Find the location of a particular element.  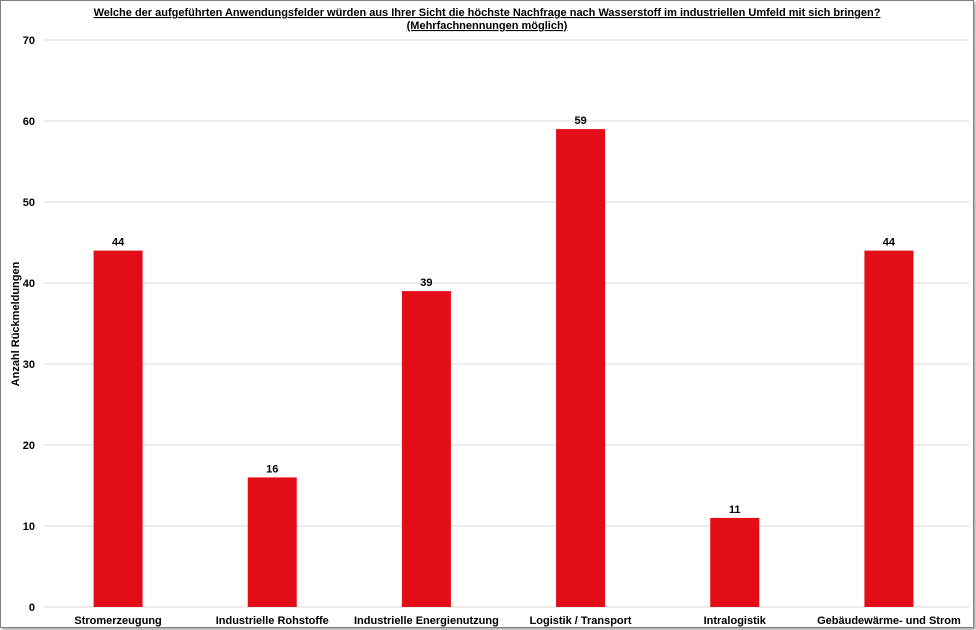

bar-value-label: 11 is located at coordinates (735, 510).